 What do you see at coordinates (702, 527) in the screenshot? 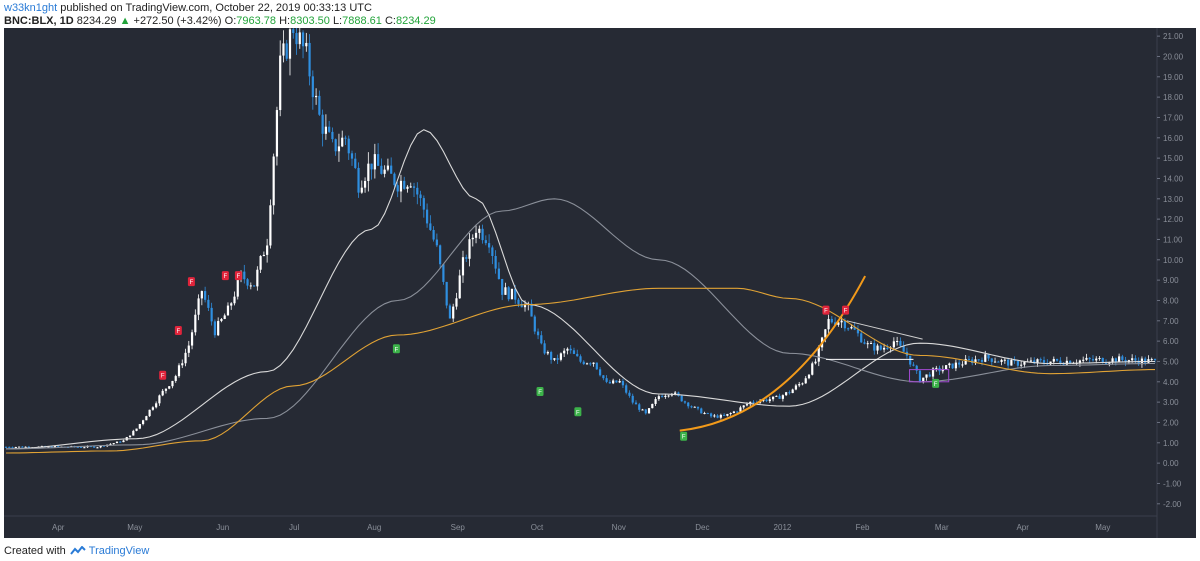
I see `time-tick-label: Dec` at bounding box center [702, 527].